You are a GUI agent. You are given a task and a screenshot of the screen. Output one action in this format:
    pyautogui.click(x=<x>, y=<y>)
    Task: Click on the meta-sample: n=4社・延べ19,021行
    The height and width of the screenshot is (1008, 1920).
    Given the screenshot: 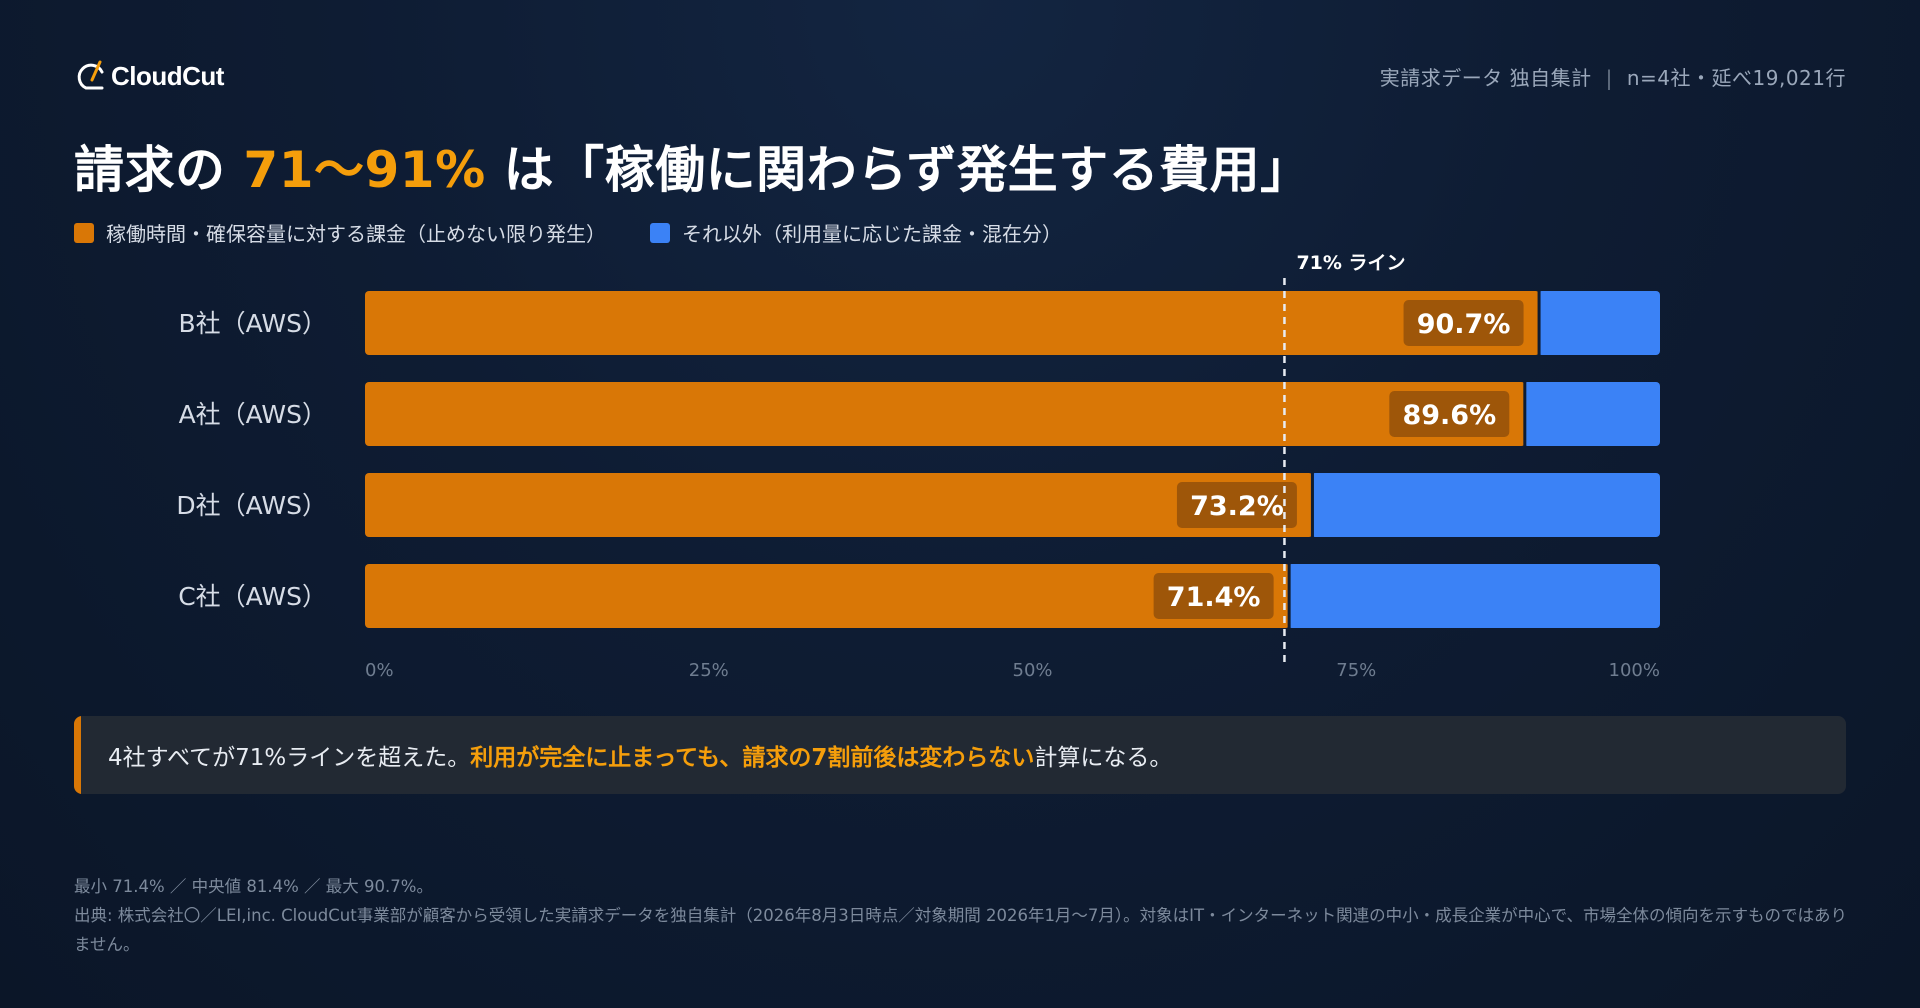 What is the action you would take?
    pyautogui.click(x=1736, y=78)
    